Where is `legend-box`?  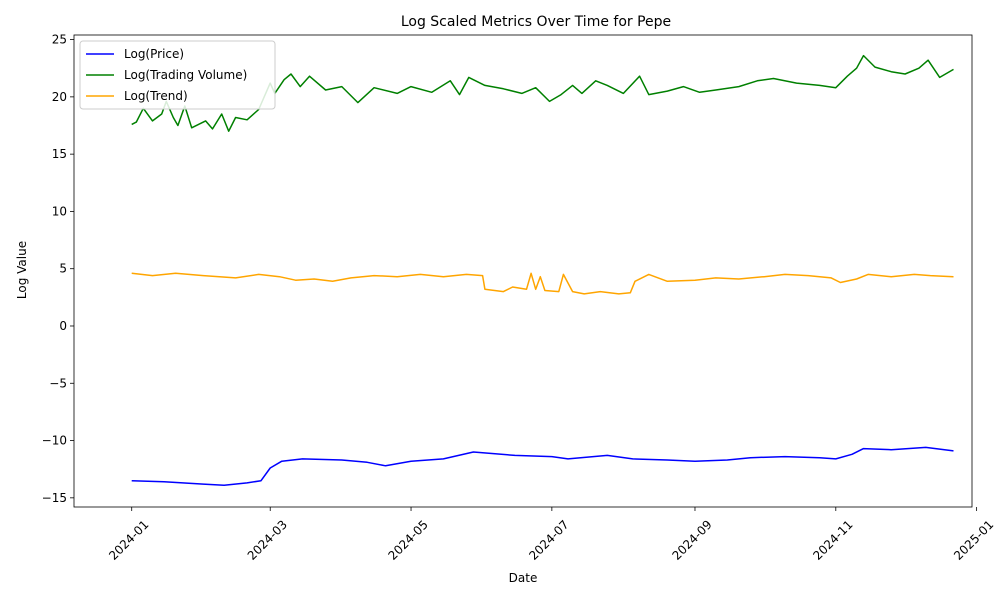 legend-box is located at coordinates (177, 75).